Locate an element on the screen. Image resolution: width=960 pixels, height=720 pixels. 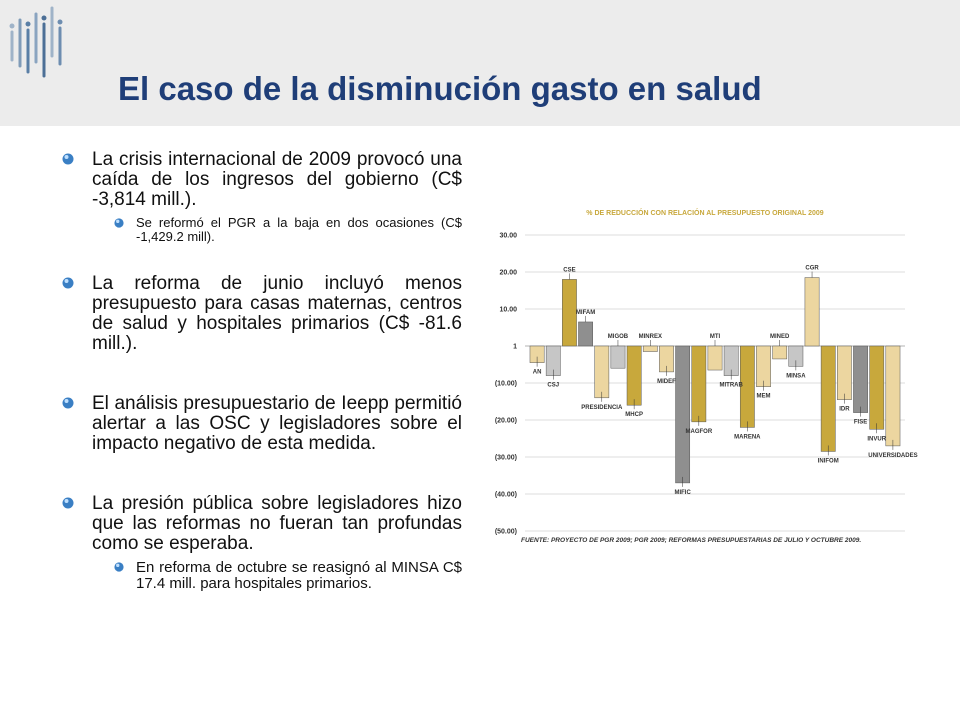
category-label: MIFIC is located at coordinates (682, 493).